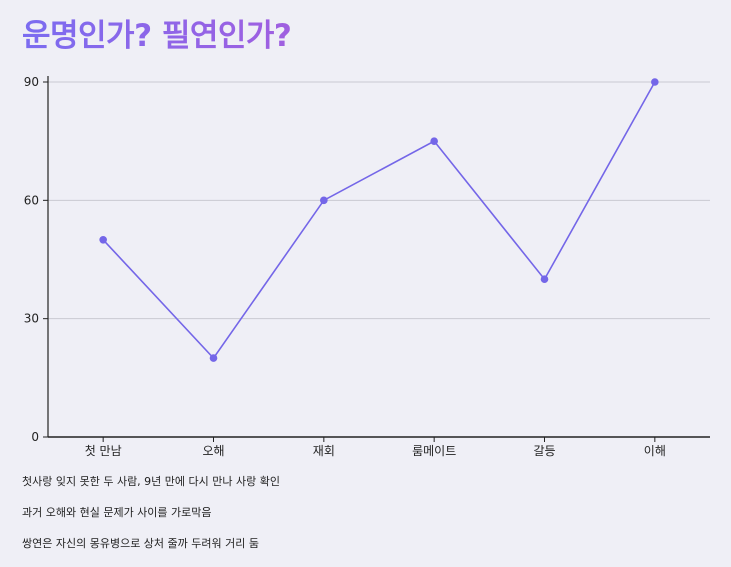 This screenshot has height=567, width=731. I want to click on note-item: 과거 오해와 현실 문제가 사이를 가로막음, so click(117, 512).